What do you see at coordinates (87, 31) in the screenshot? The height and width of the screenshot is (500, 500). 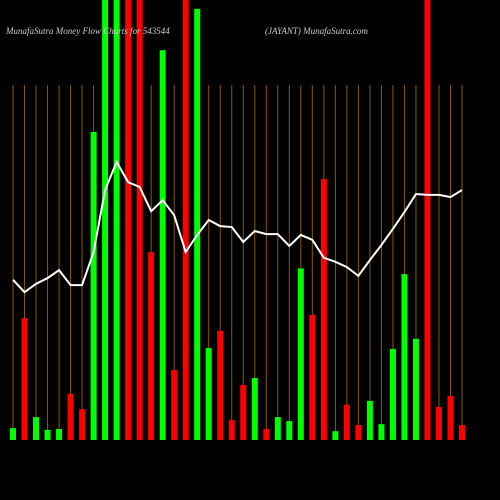 I see `chart-title: MunafaSutra Money Flow Charts for 543544` at bounding box center [87, 31].